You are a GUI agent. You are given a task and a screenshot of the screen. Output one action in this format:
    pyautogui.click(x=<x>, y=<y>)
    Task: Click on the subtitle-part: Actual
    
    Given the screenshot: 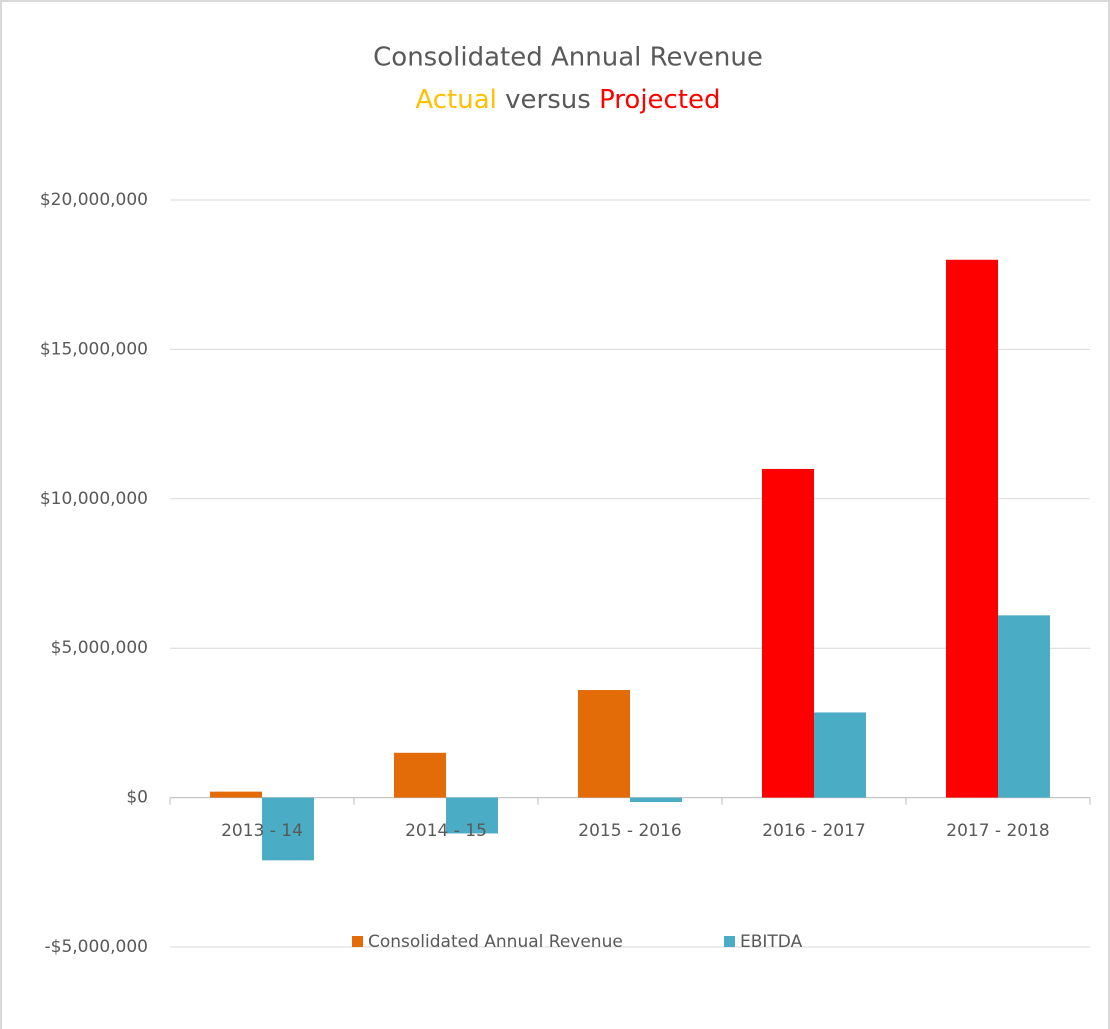 What is the action you would take?
    pyautogui.click(x=455, y=100)
    